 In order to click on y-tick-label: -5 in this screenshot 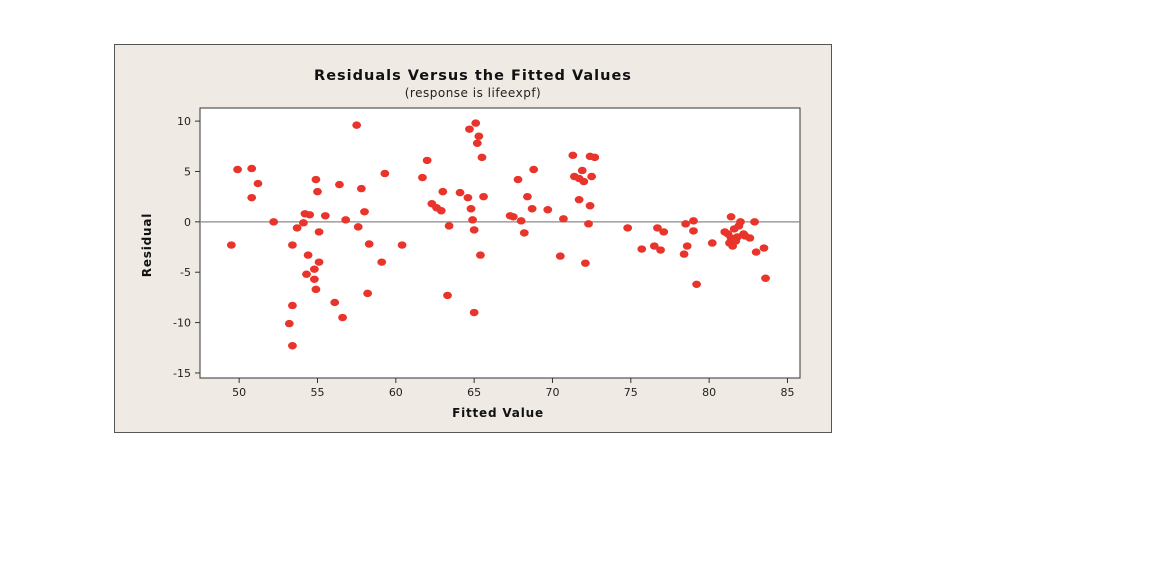, I will do `click(185, 272)`.